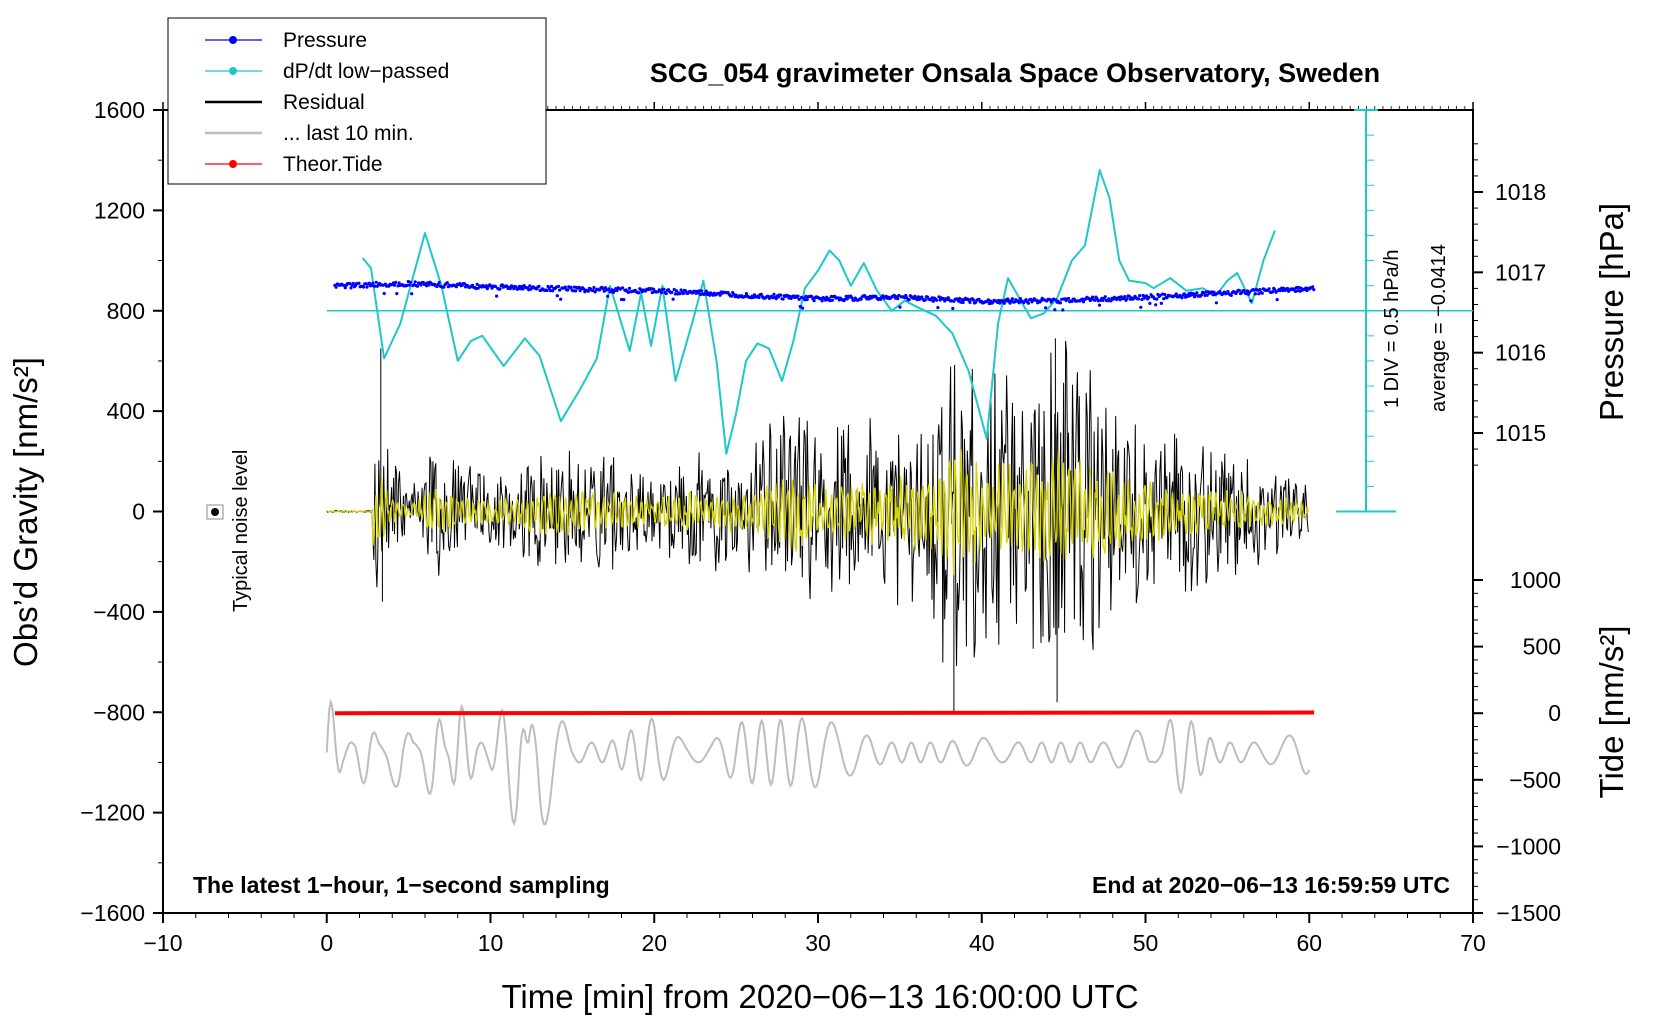 The image size is (1660, 1020). I want to click on series-residual-filtered, so click(817, 512).